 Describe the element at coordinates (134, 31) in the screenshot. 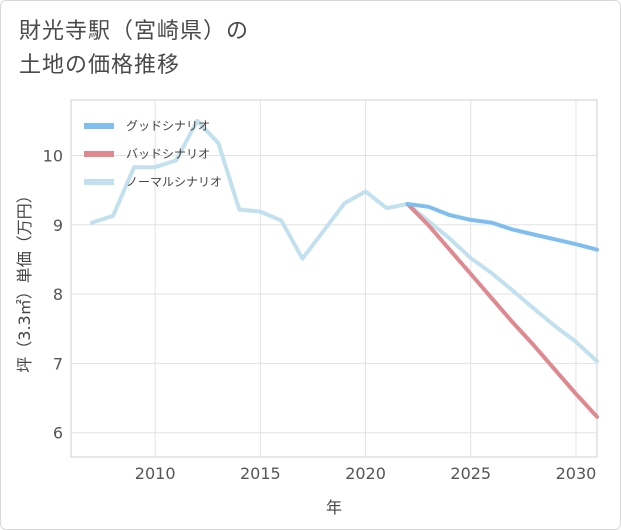

I see `chart-title-line1: 財光寺駅（宮崎県）の` at that location.